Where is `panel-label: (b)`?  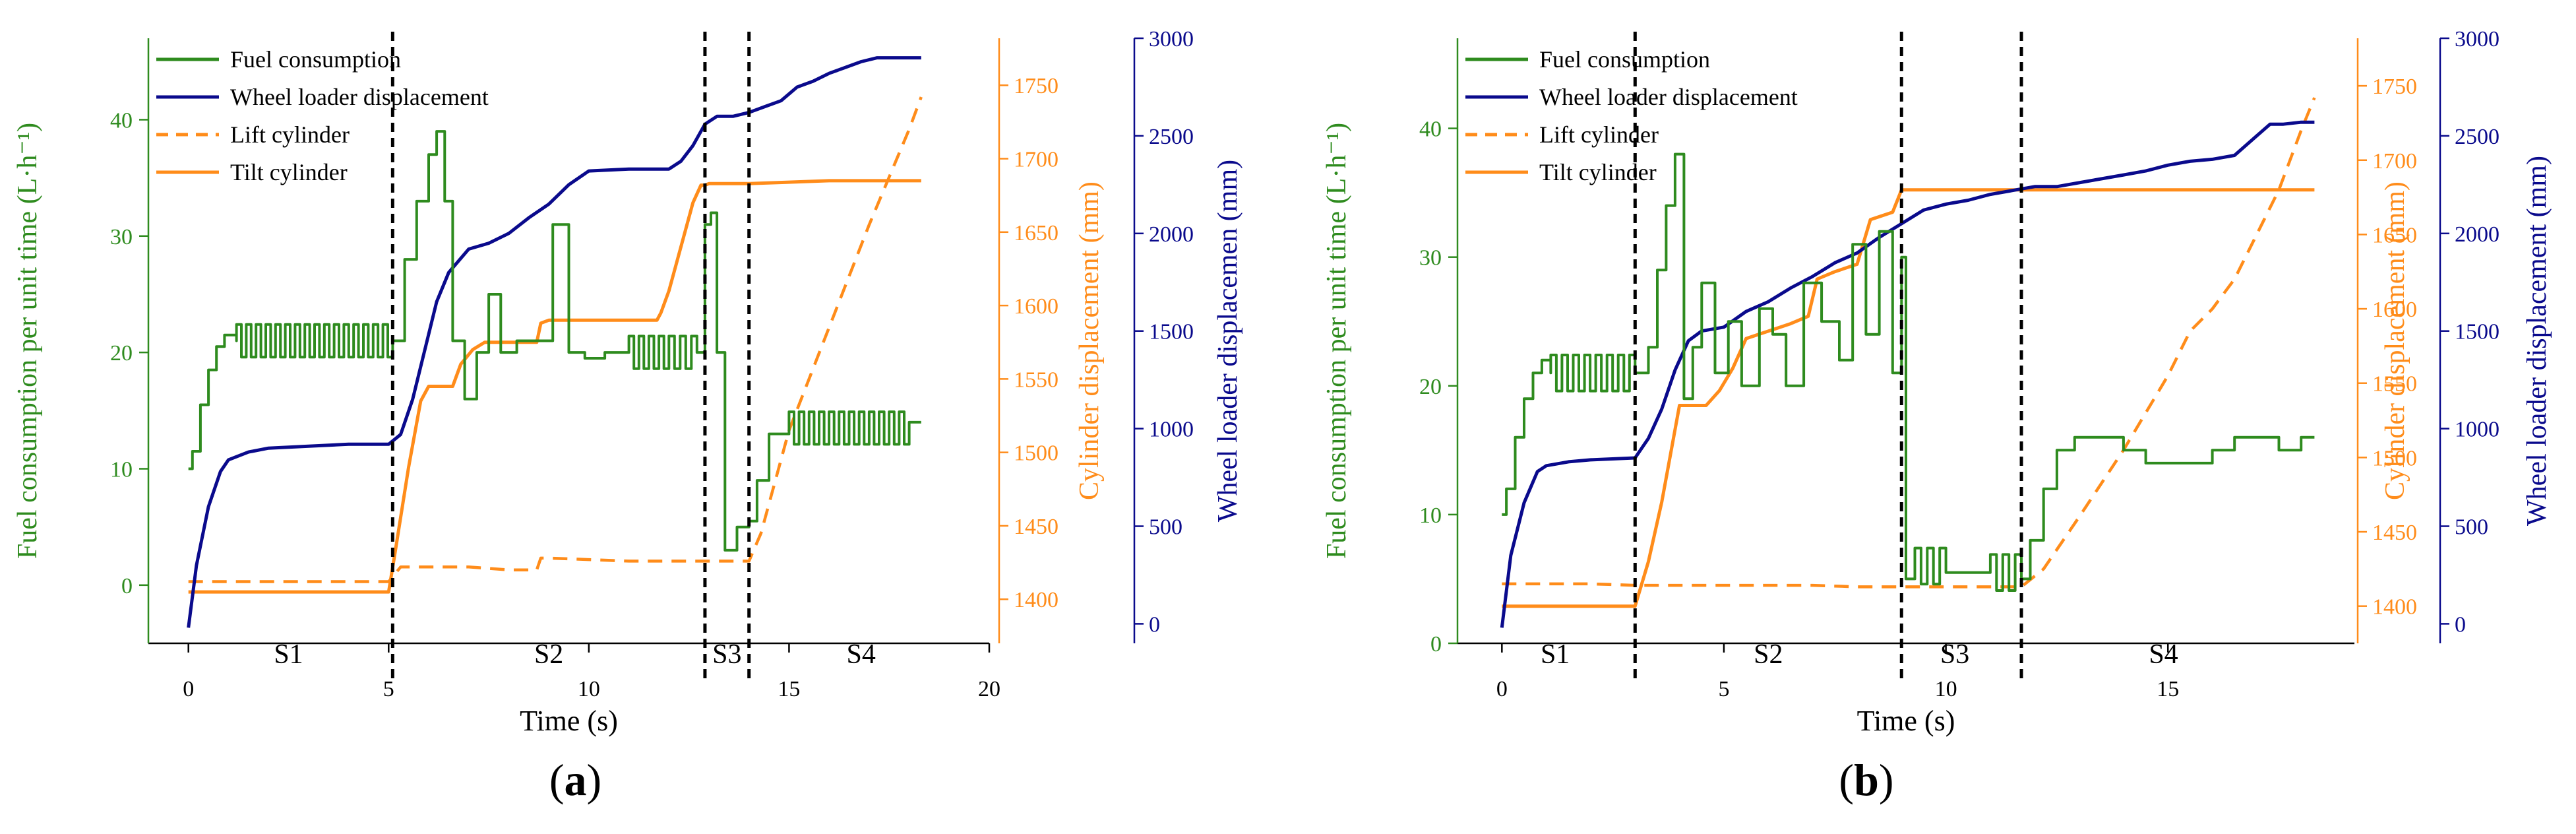 panel-label: (b) is located at coordinates (1866, 780).